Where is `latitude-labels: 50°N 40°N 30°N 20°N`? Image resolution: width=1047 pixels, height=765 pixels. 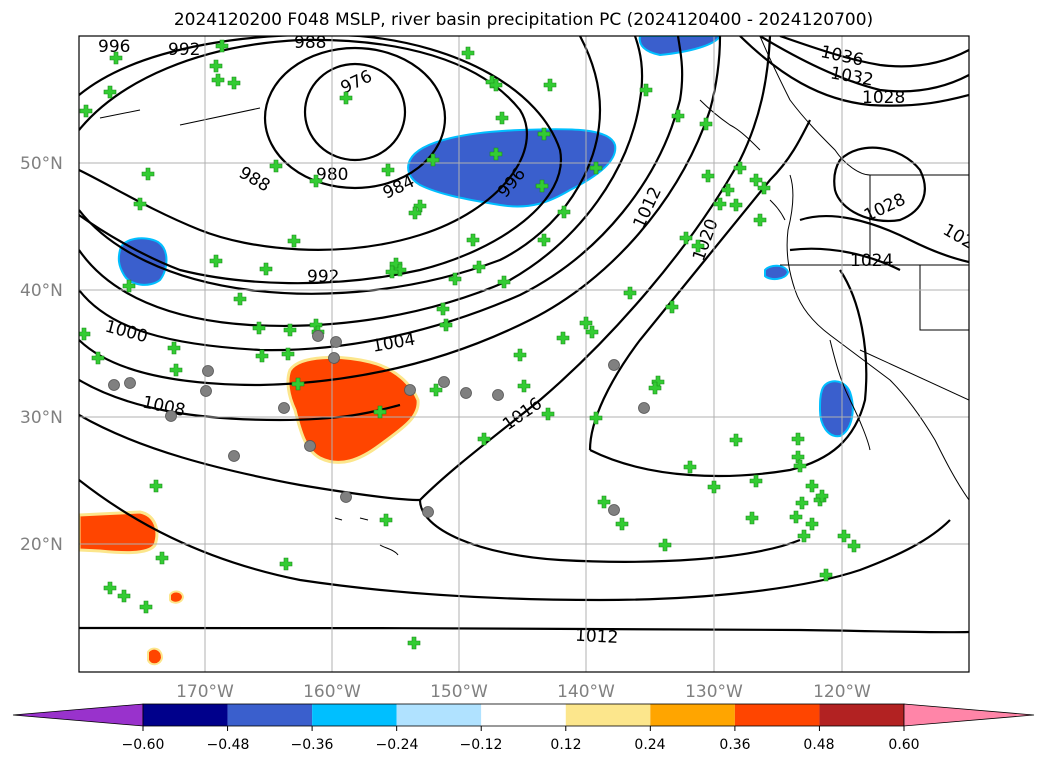
latitude-labels: 50°N 40°N 30°N 20°N is located at coordinates (41, 354).